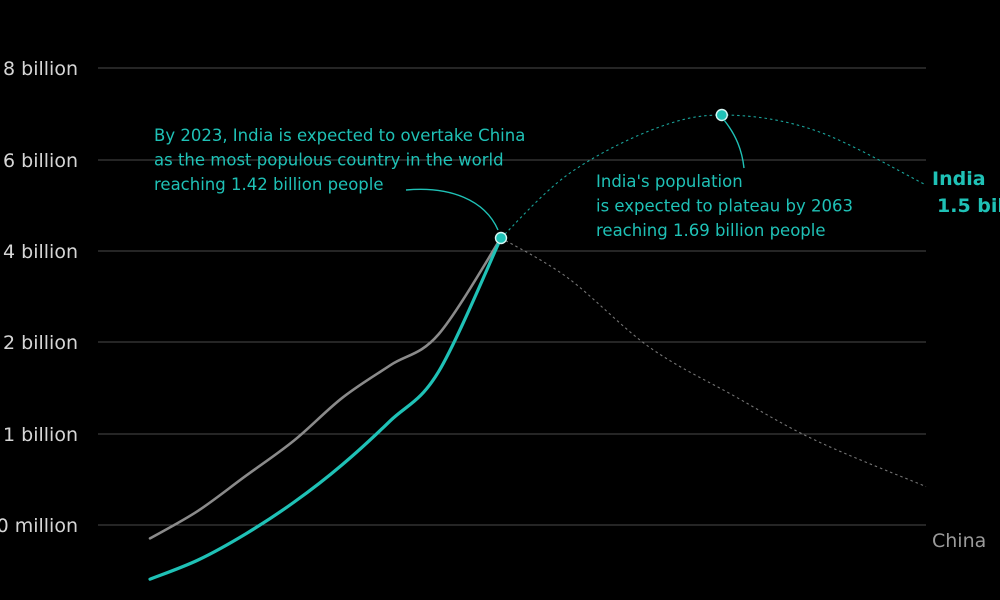 The image size is (1000, 600). I want to click on india-projection-line, so click(713, 176).